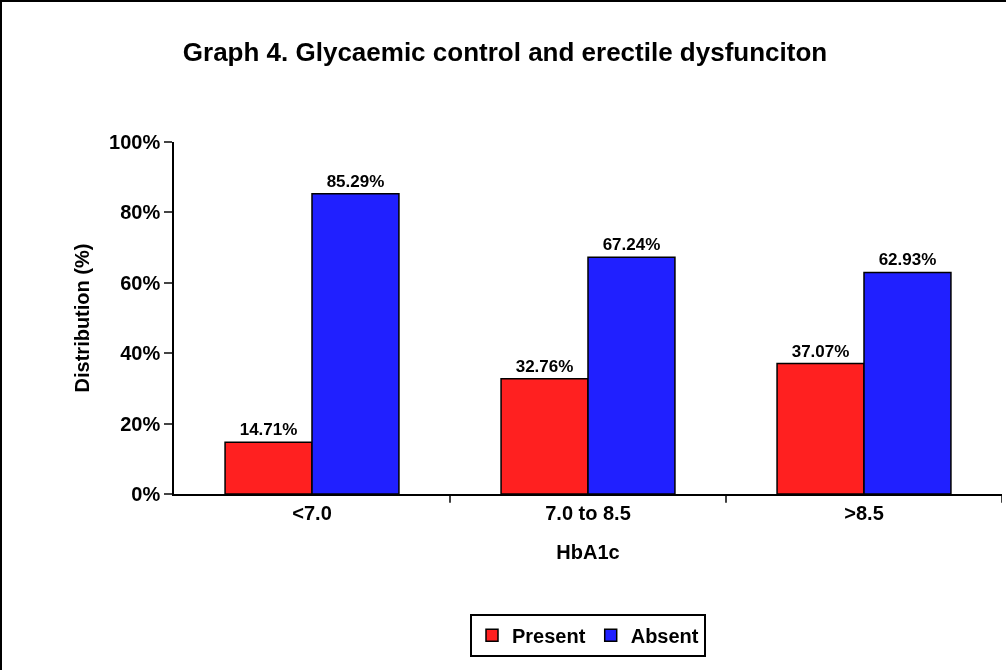 The image size is (1006, 670). Describe the element at coordinates (544, 366) in the screenshot. I see `data-label: 32.76%` at that location.